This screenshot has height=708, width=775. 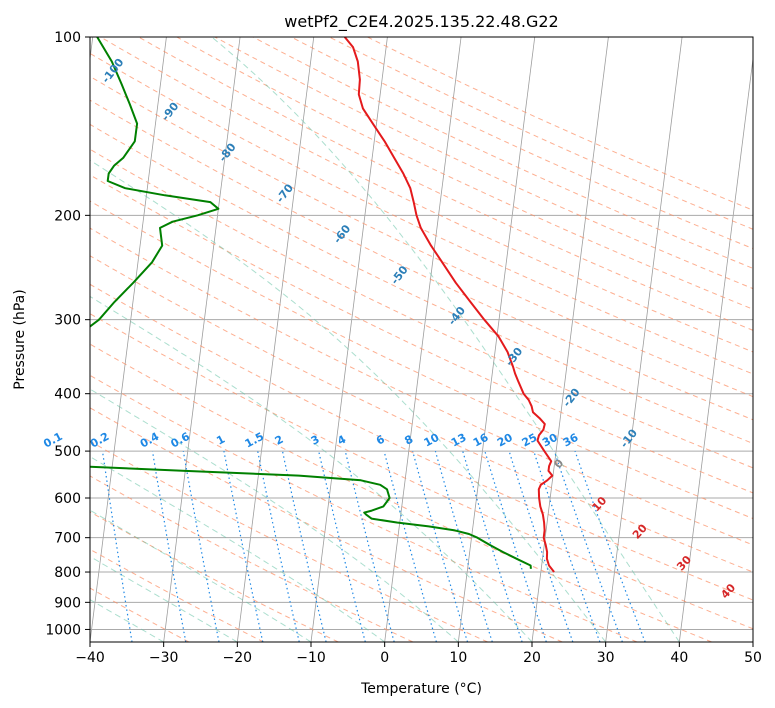 I want to click on x-tick-label: 40, so click(x=679, y=658).